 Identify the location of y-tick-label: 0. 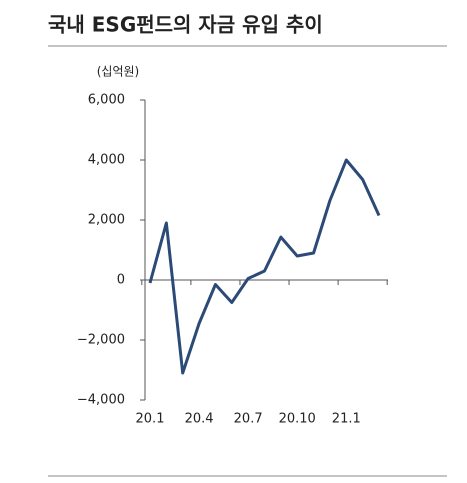
(121, 280).